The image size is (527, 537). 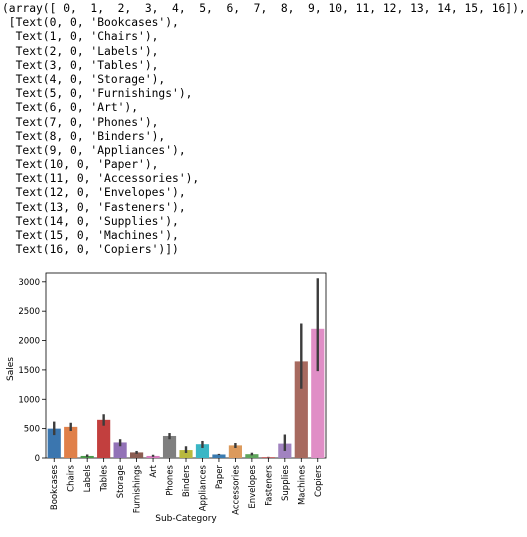 What do you see at coordinates (318, 393) in the screenshot?
I see `bar-copiers` at bounding box center [318, 393].